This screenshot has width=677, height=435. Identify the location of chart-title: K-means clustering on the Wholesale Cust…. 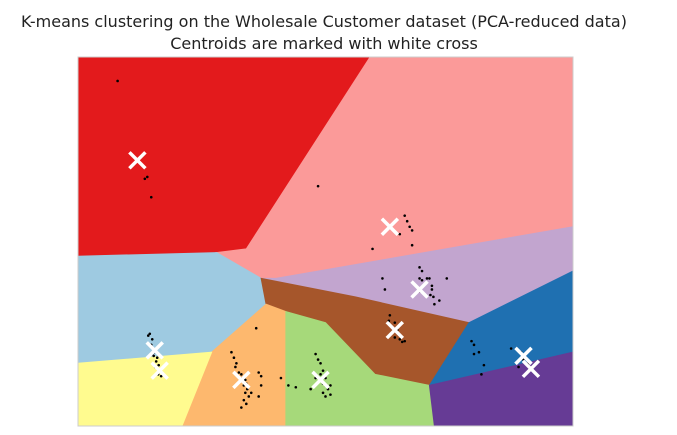
(324, 21).